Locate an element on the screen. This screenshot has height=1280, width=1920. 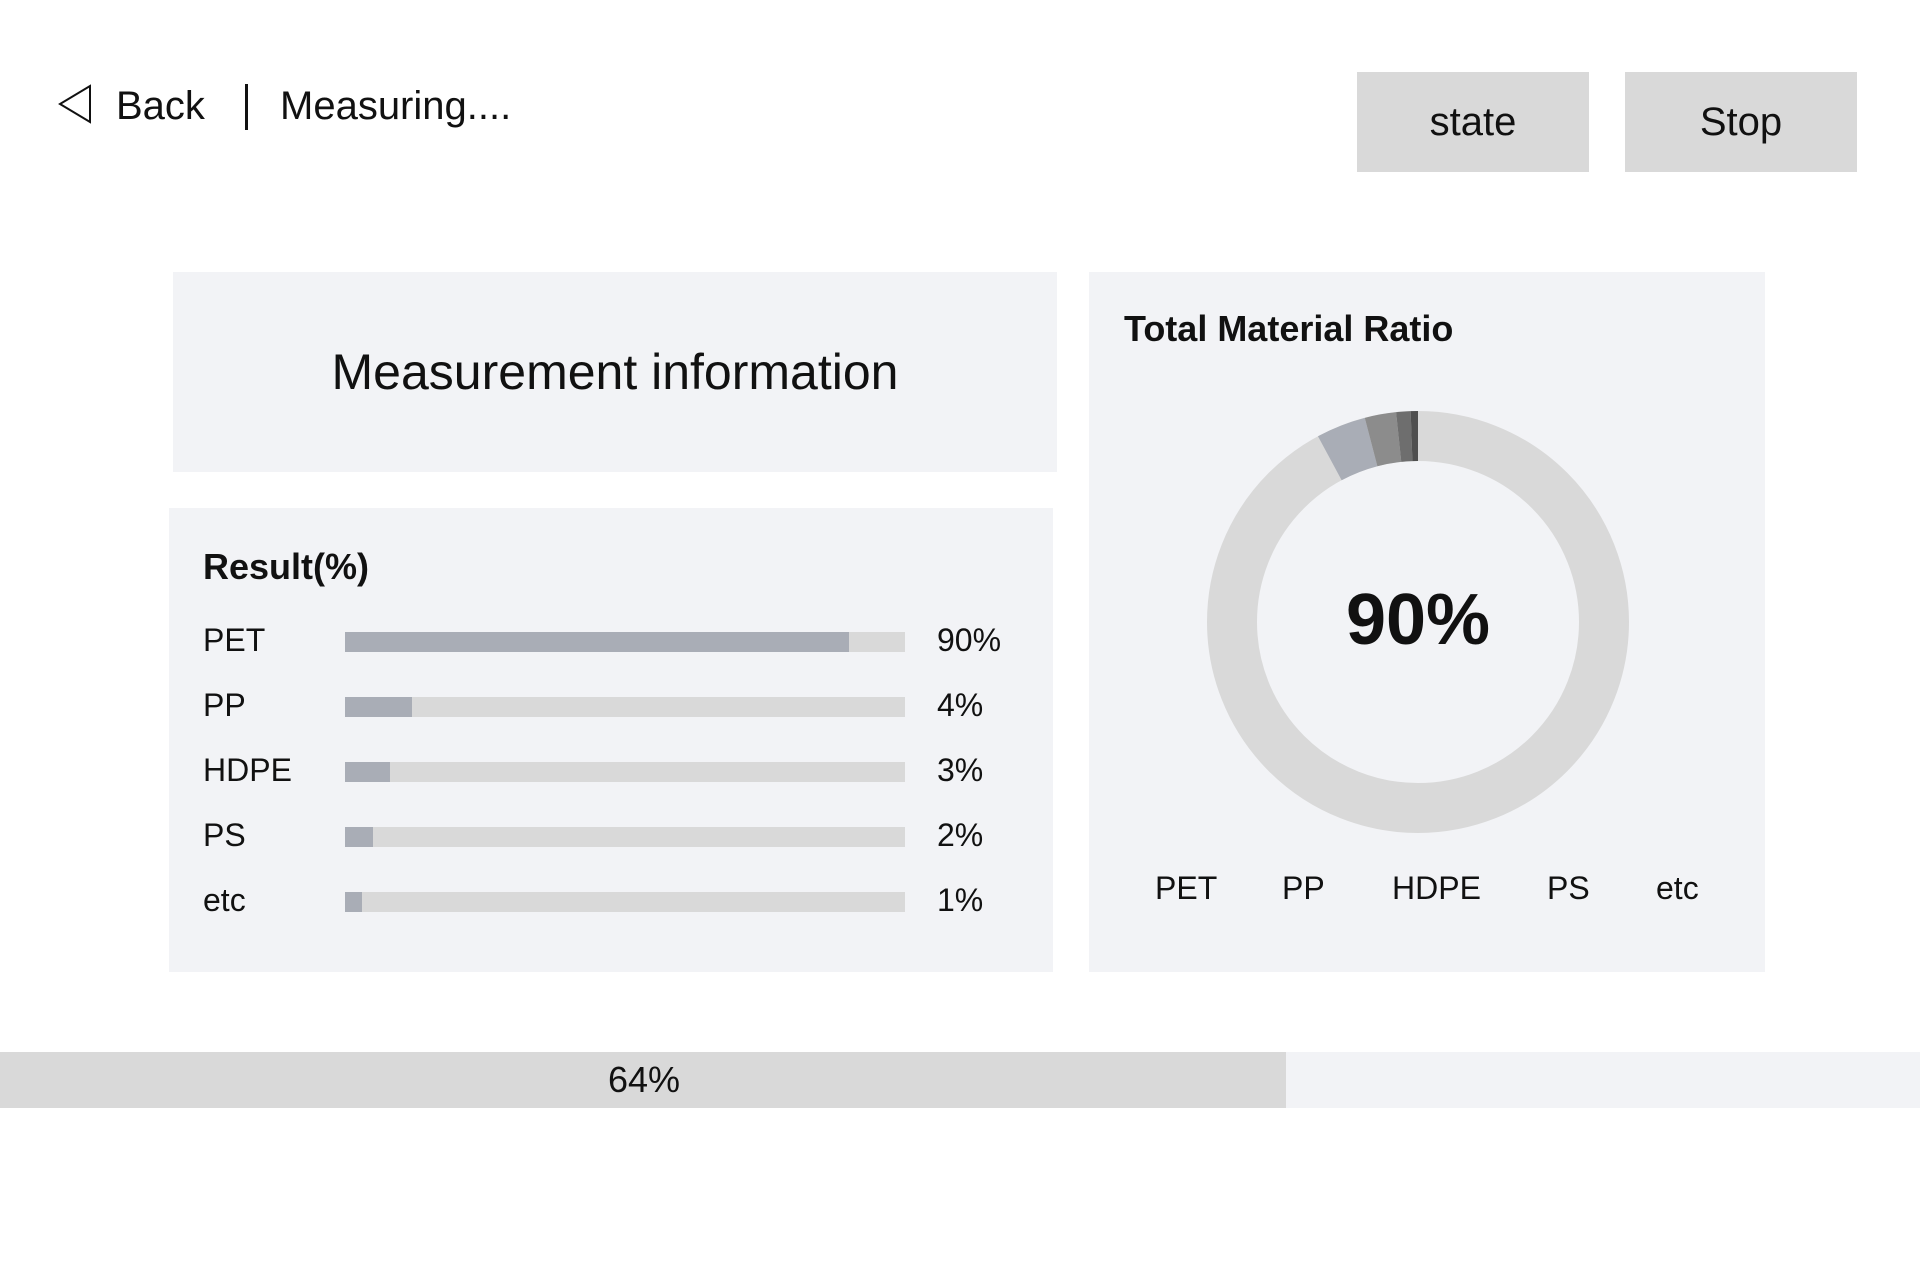
stop-button: Stop is located at coordinates (1741, 122).